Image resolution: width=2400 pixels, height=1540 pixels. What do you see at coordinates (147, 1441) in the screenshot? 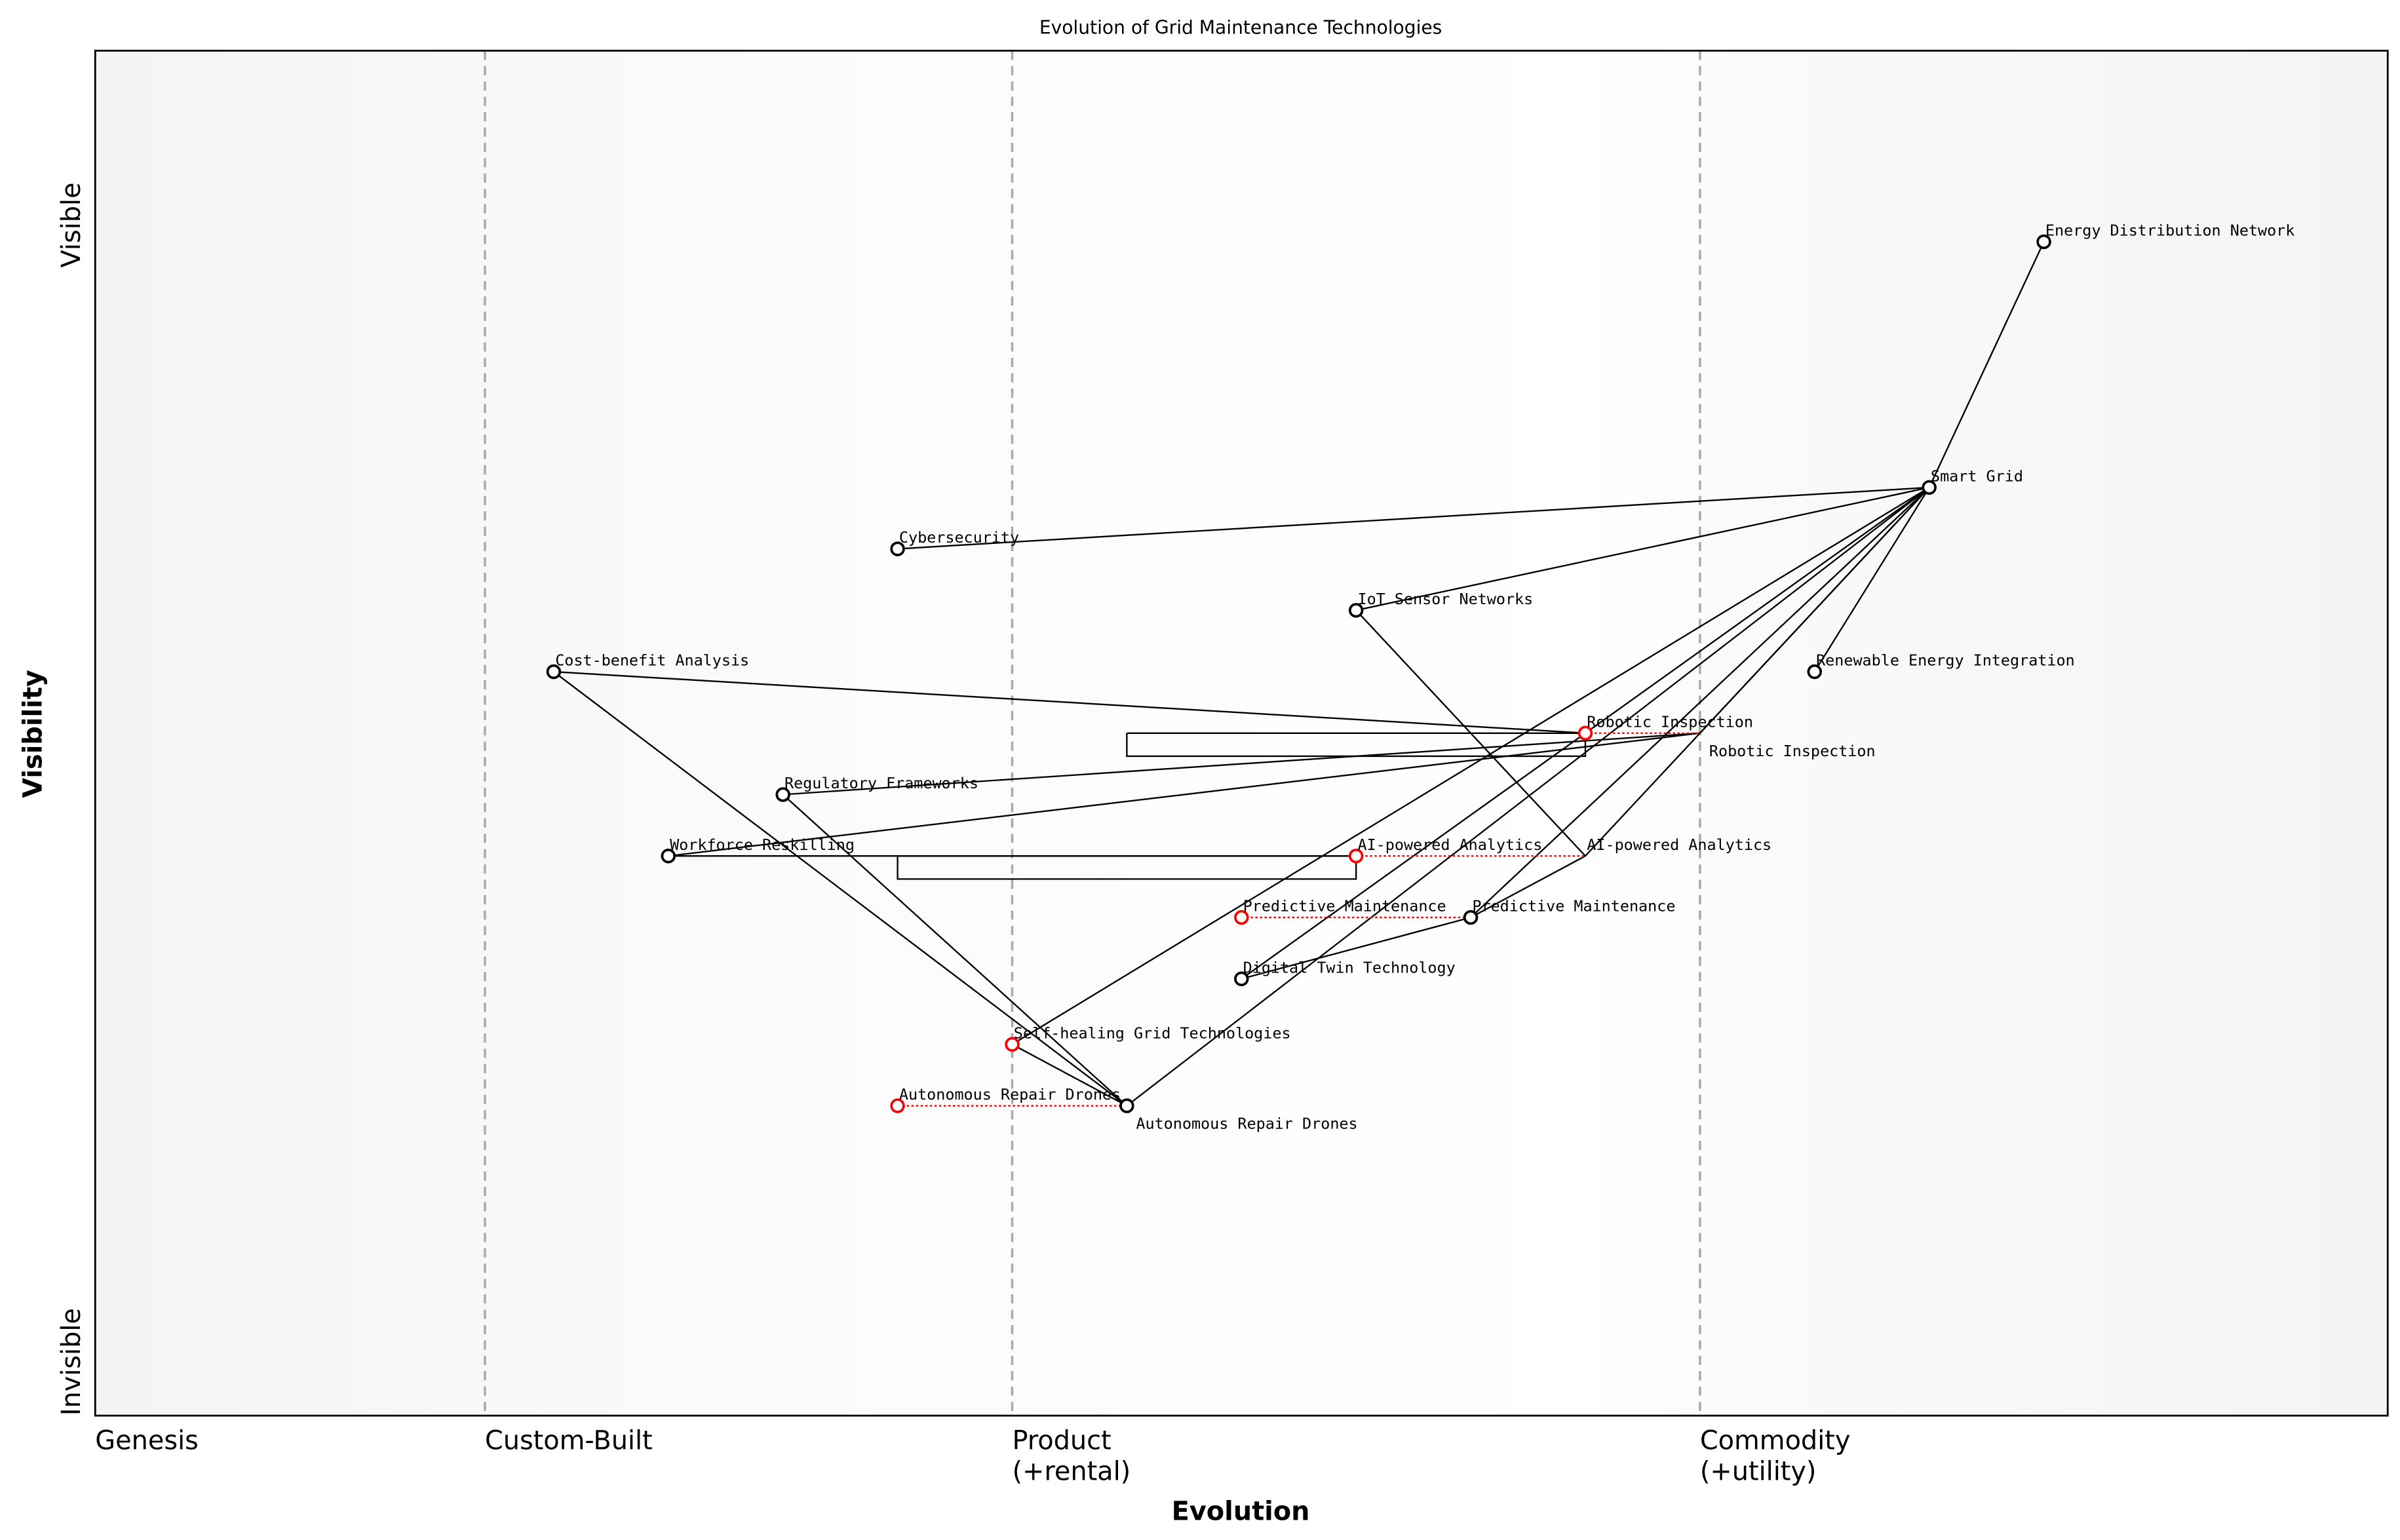
I see `stage-label: Genesis` at bounding box center [147, 1441].